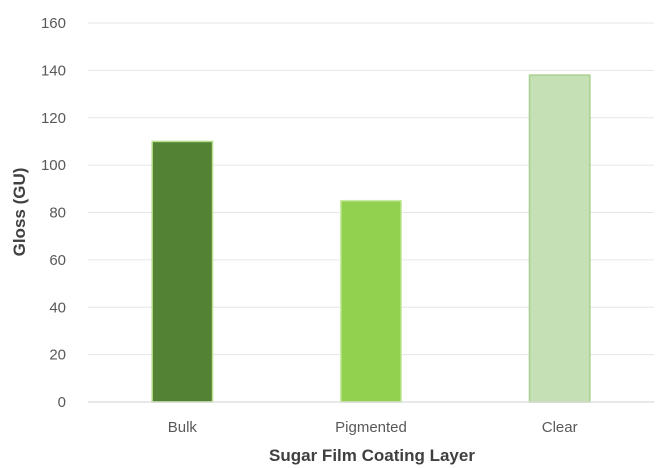  What do you see at coordinates (53, 70) in the screenshot?
I see `y-tick-label: 140` at bounding box center [53, 70].